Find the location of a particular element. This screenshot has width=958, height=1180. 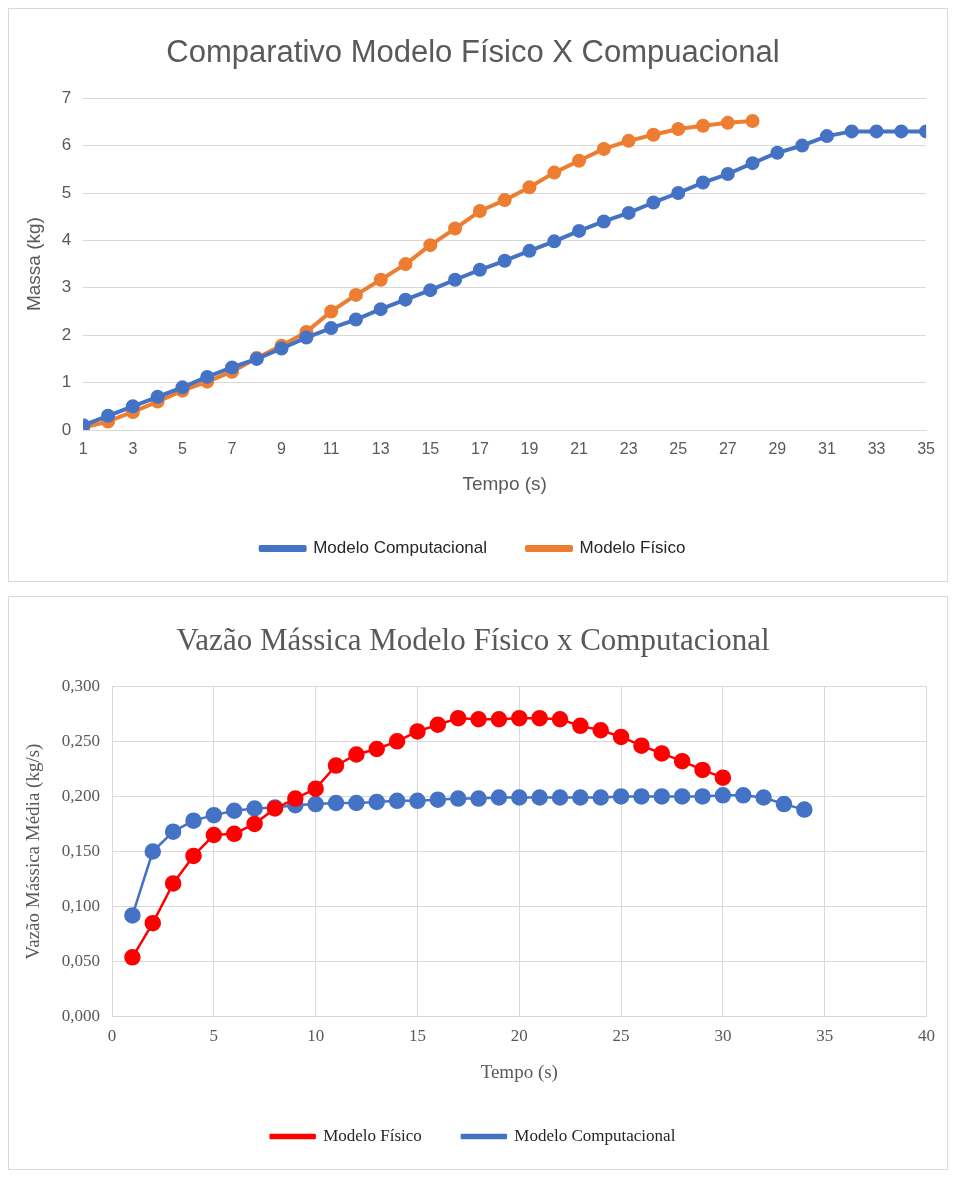

y-tick-label: 1 is located at coordinates (66, 382).